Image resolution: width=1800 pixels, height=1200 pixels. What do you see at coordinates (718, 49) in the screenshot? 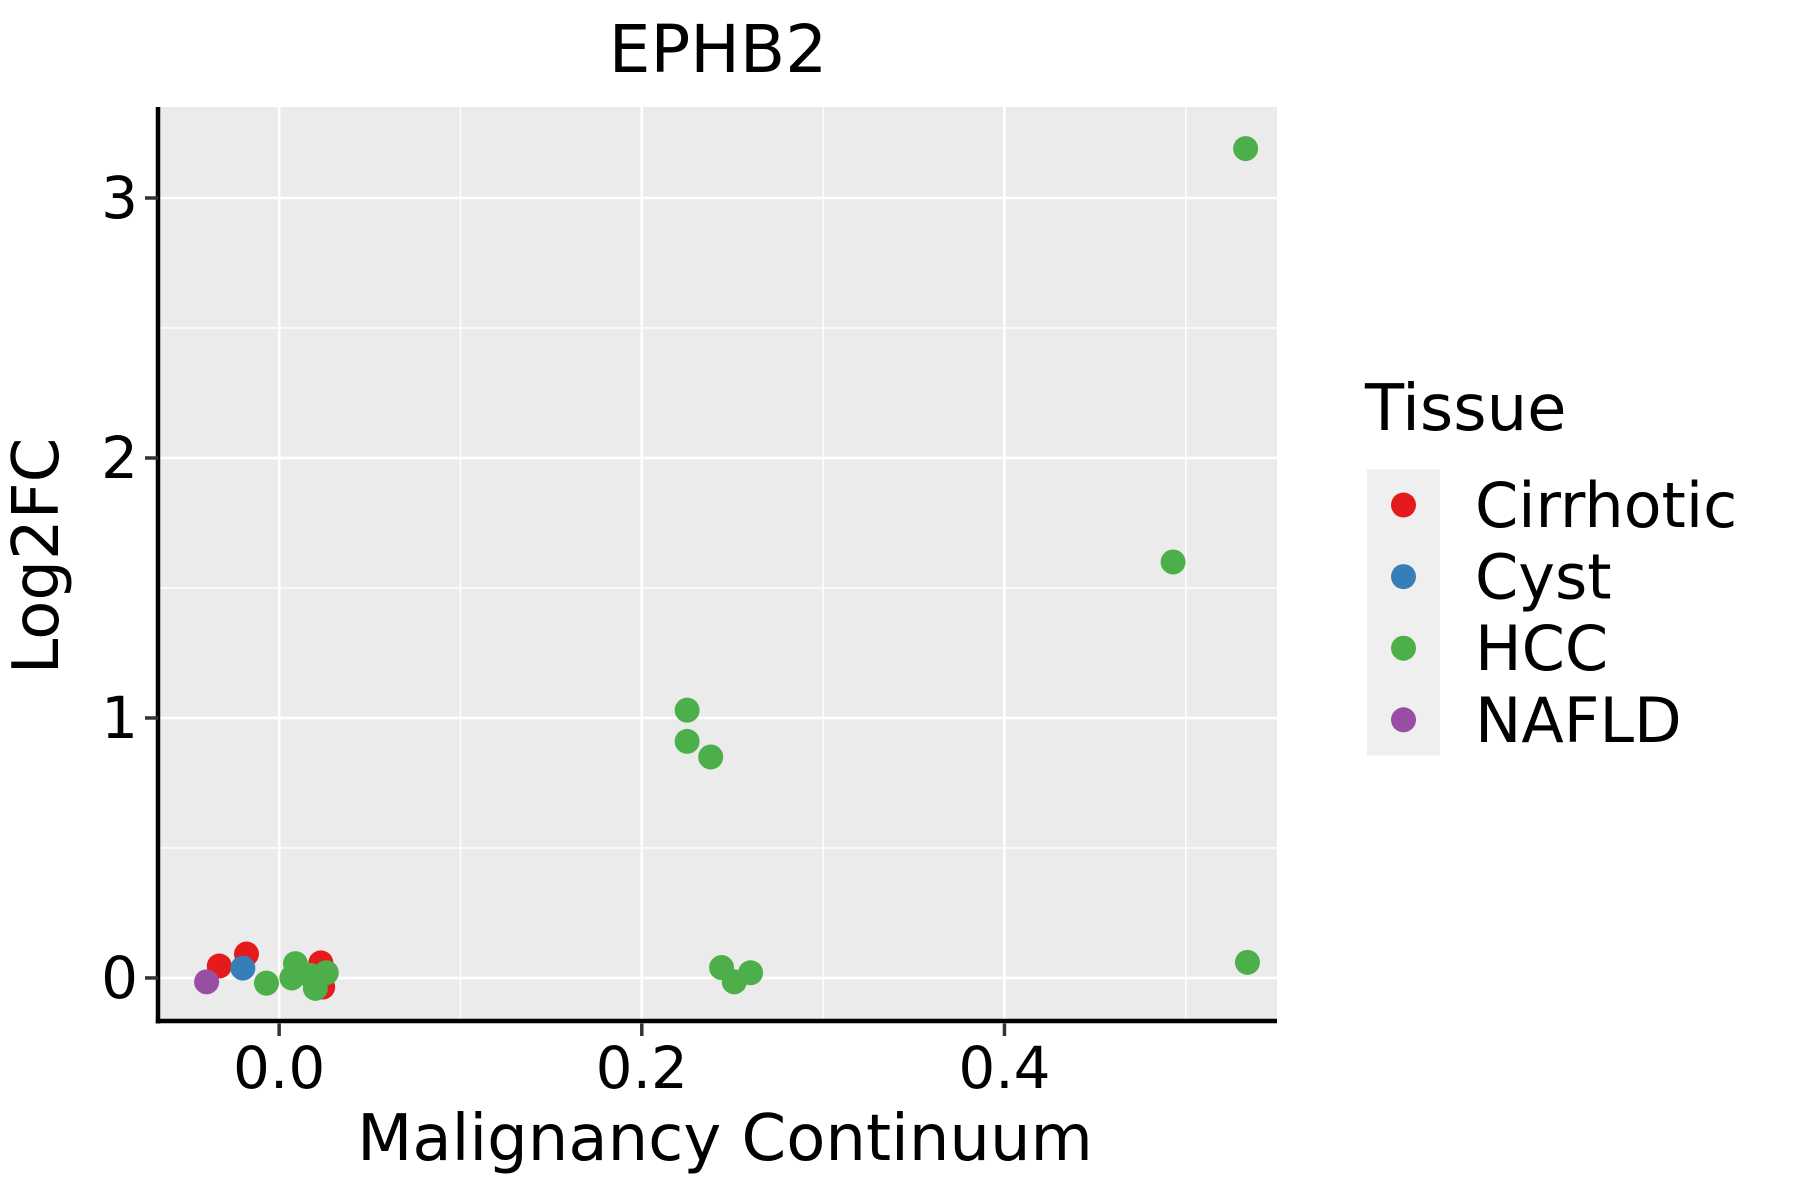
I see `chart-title: EPHB2` at bounding box center [718, 49].